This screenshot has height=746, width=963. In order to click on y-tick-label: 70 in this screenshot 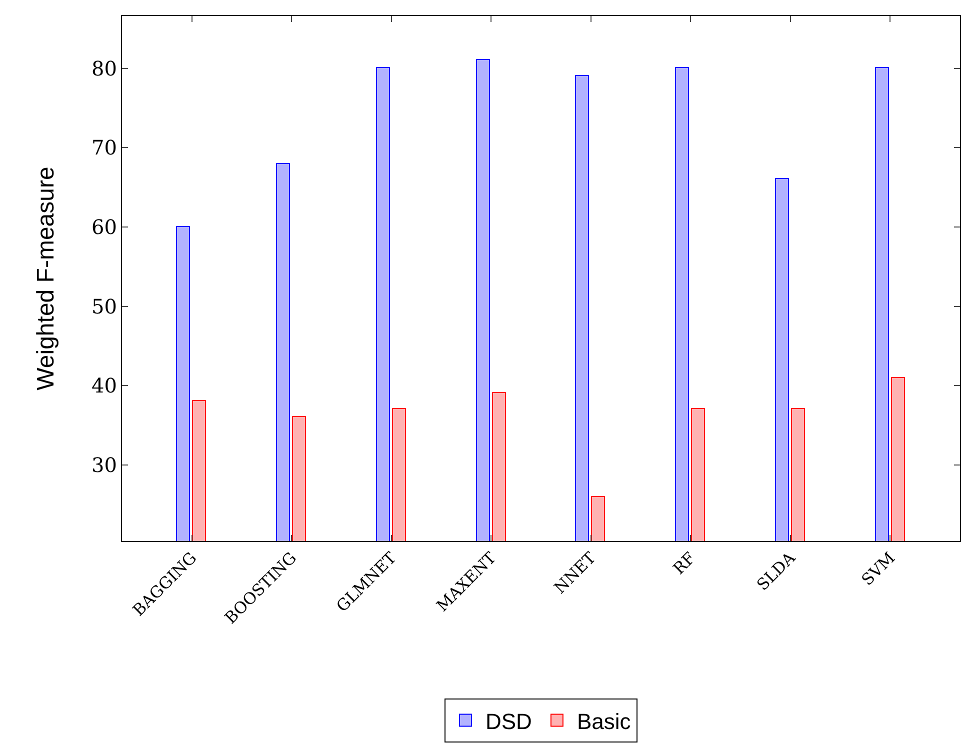, I will do `click(104, 148)`.